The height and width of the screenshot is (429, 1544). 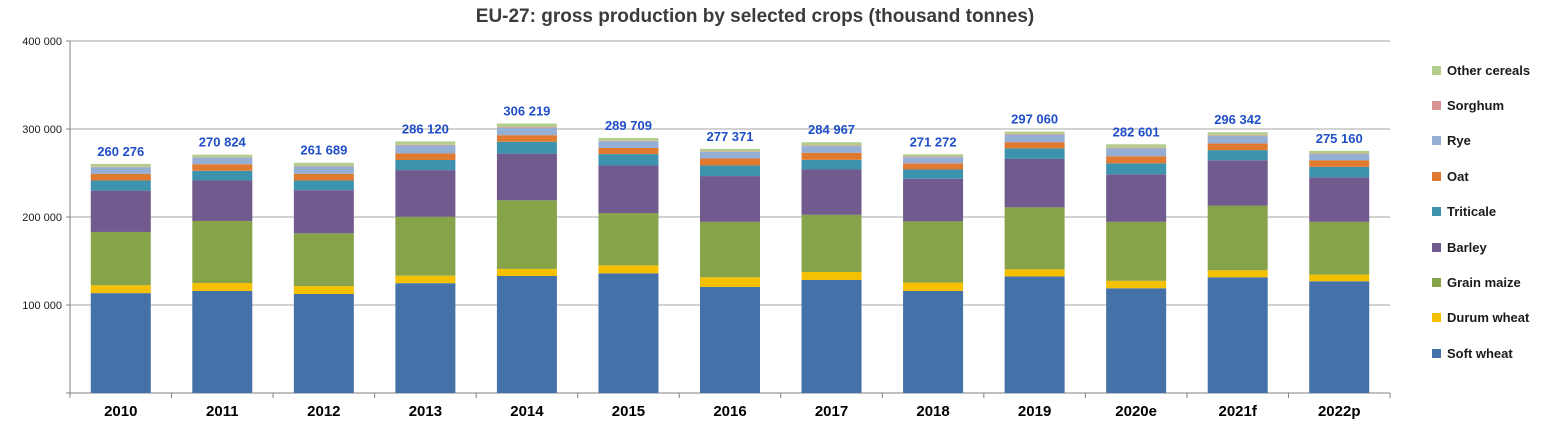 What do you see at coordinates (1339, 138) in the screenshot?
I see `total-label: 275 160` at bounding box center [1339, 138].